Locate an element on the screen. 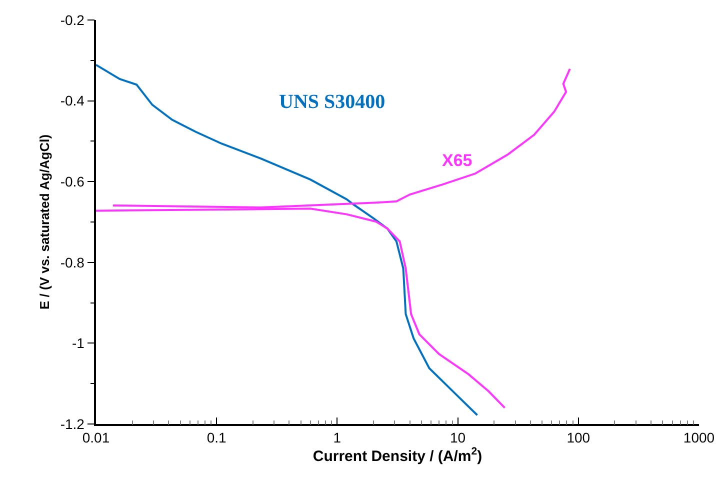 This screenshot has height=482, width=727. text: UNS S30400 is located at coordinates (332, 102).